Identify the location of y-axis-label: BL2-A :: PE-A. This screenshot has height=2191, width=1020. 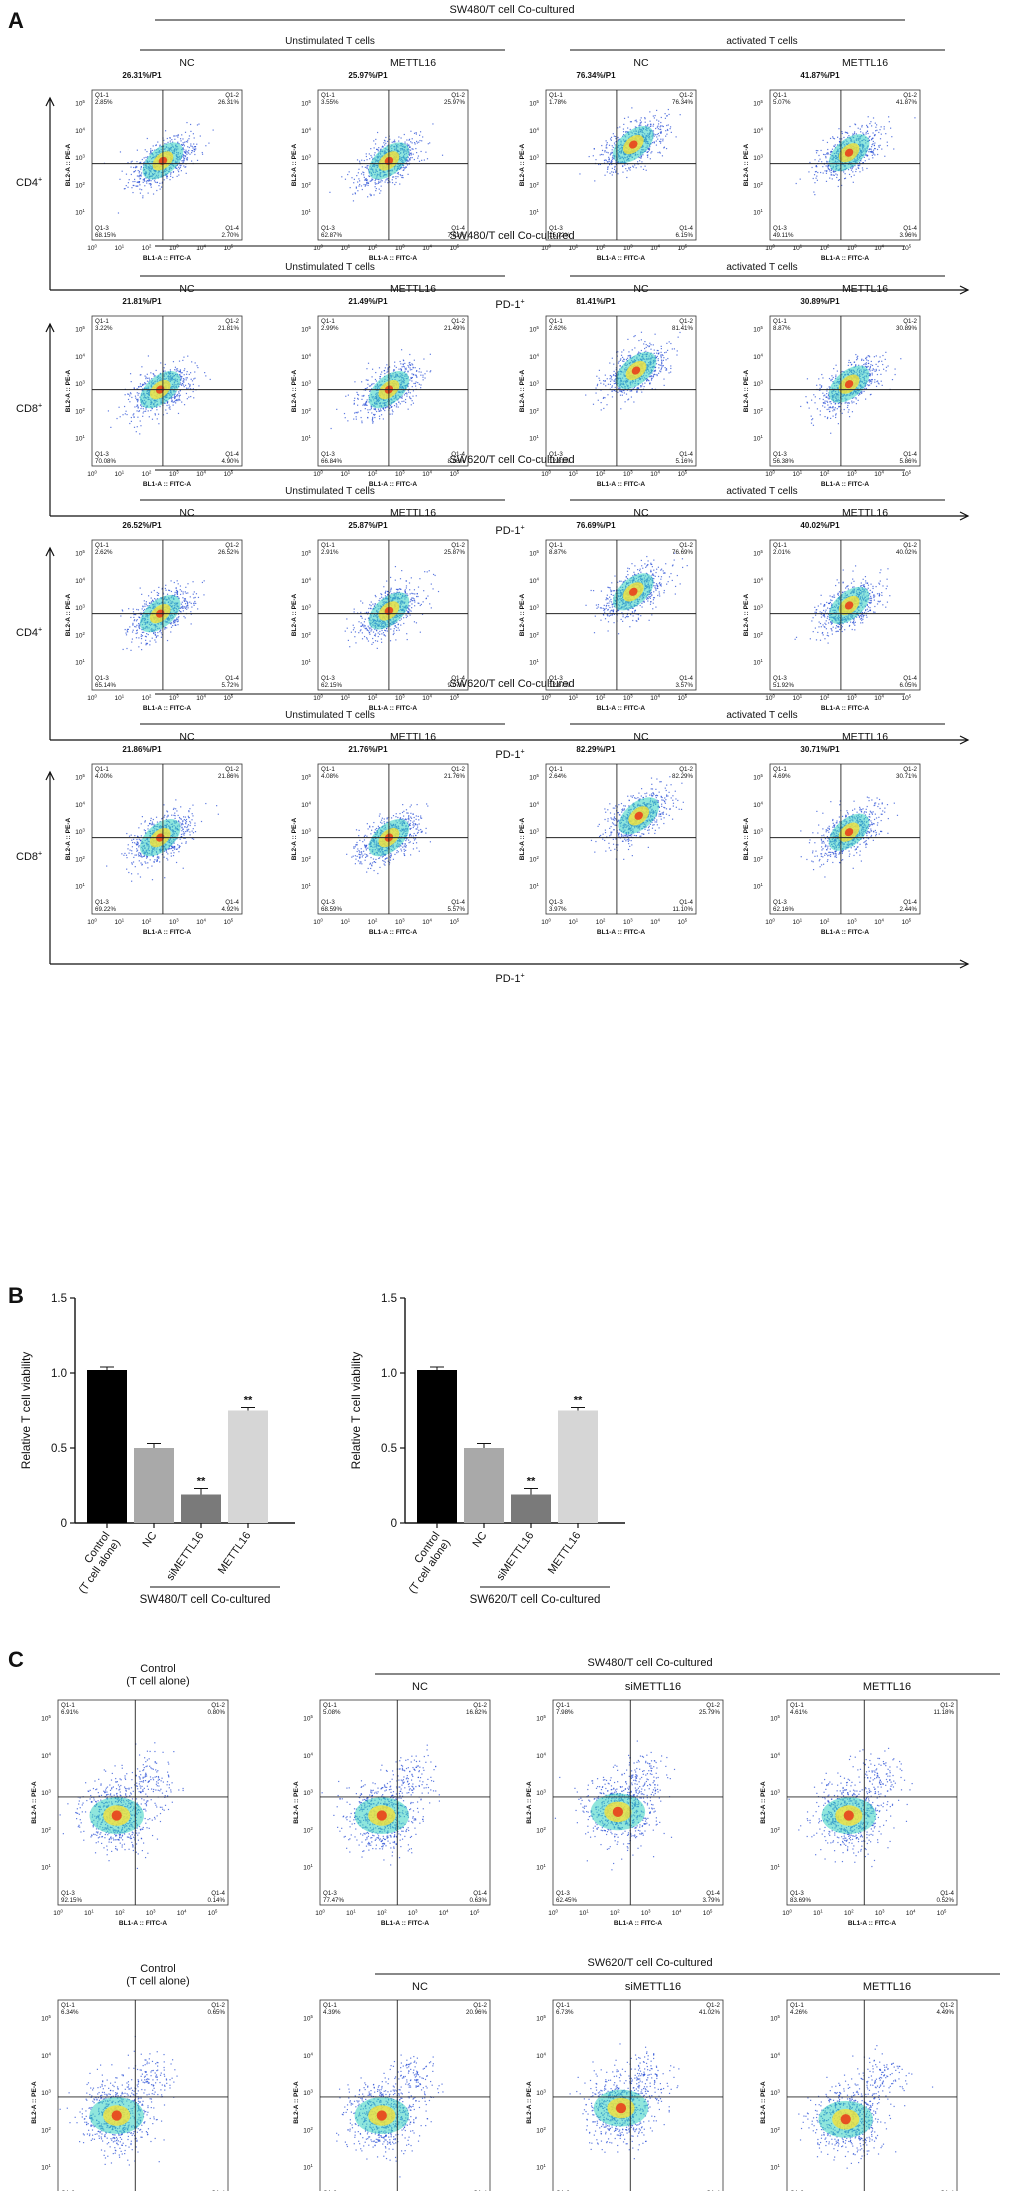
(522, 165).